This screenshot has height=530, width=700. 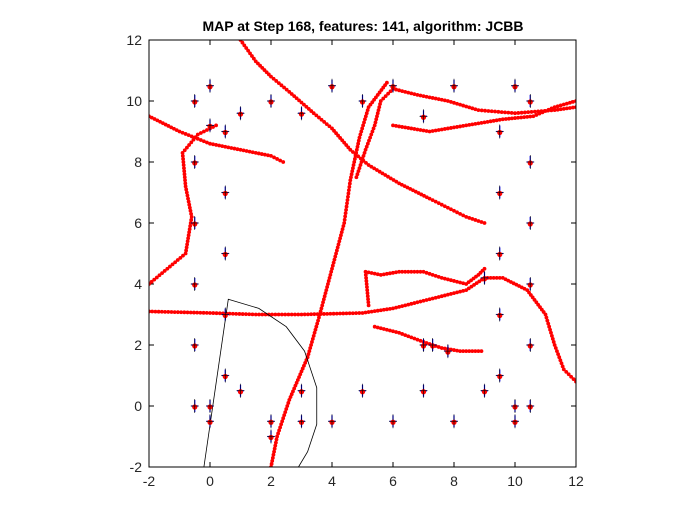 I want to click on x-tick-label: 0, so click(x=210, y=481).